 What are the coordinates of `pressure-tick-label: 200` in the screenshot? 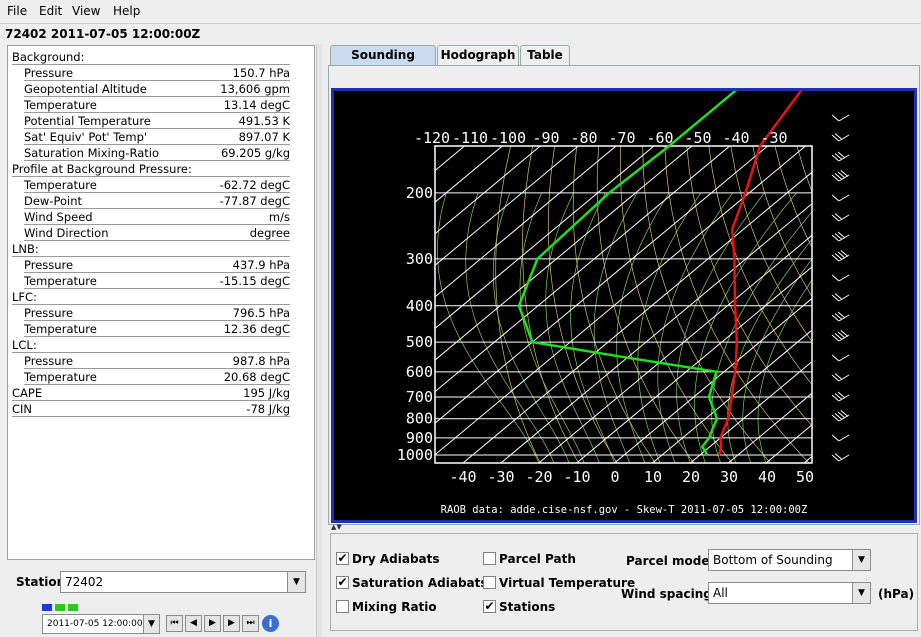 It's located at (419, 193).